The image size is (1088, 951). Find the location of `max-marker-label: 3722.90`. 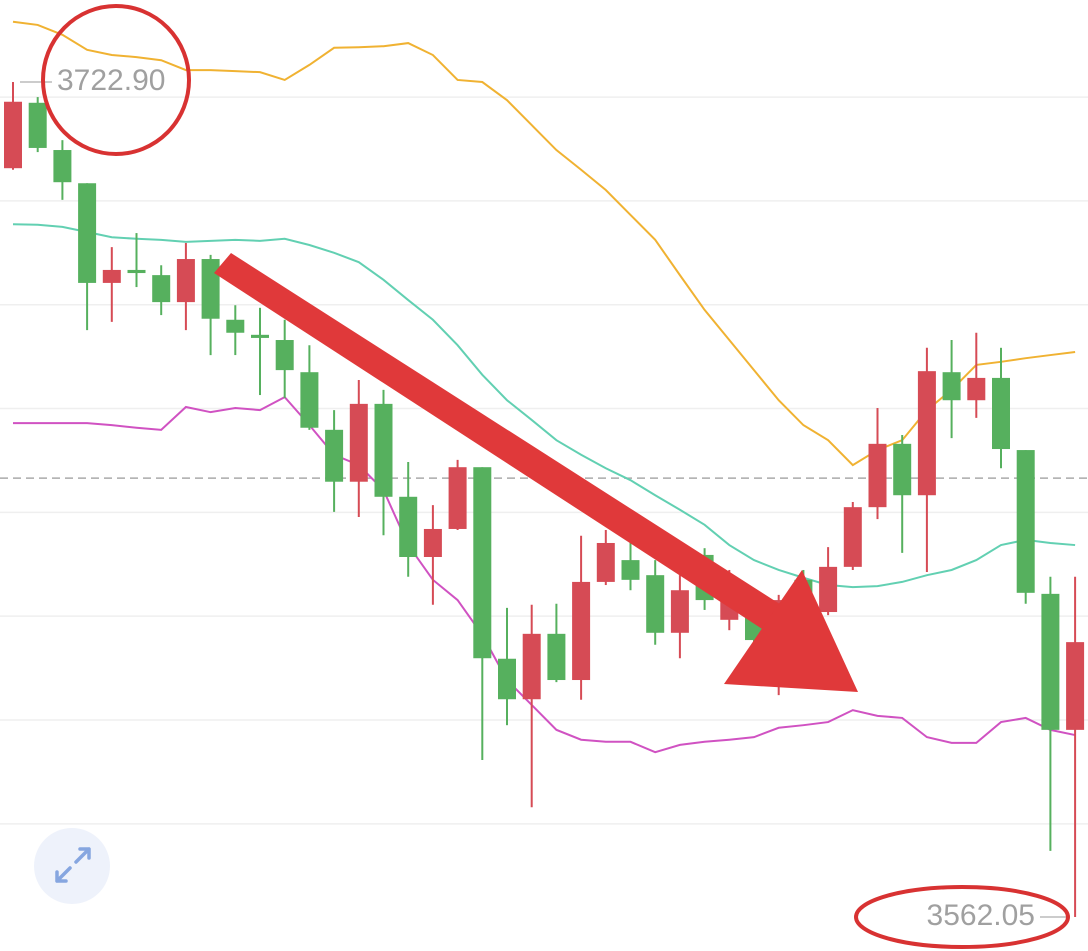

max-marker-label: 3722.90 is located at coordinates (111, 80).